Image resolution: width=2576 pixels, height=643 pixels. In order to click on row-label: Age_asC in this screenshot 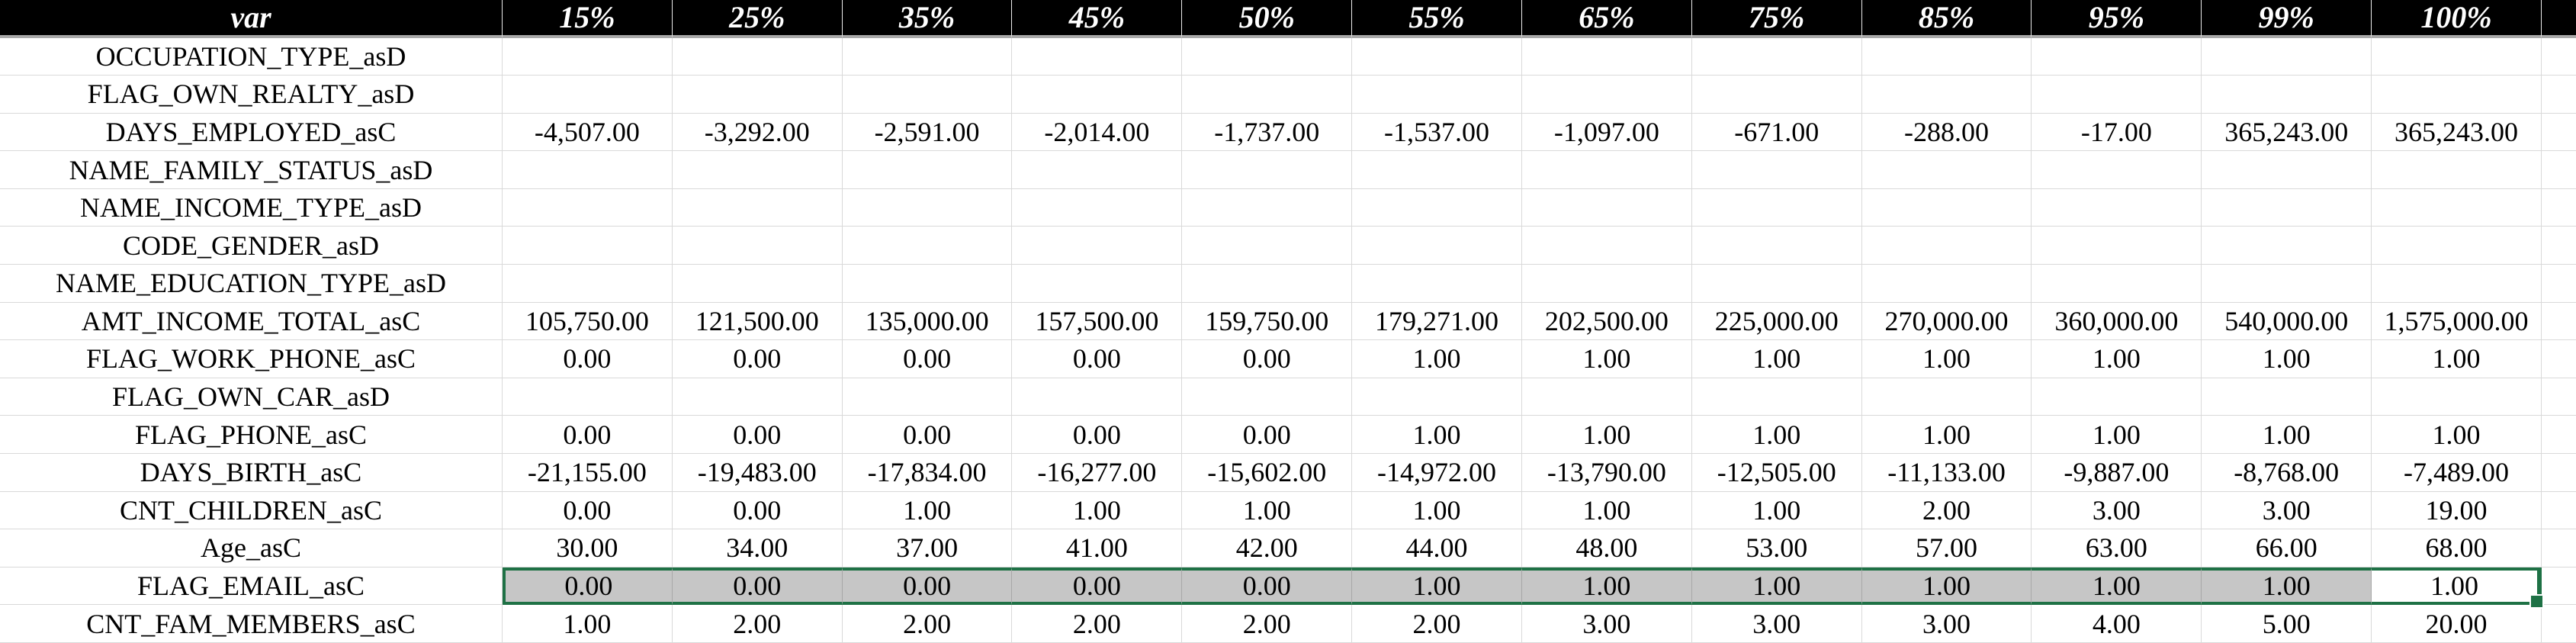, I will do `click(251, 548)`.